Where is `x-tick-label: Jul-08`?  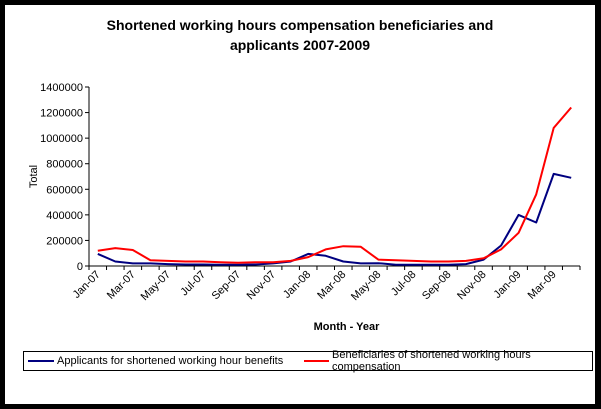 x-tick-label: Jul-08 is located at coordinates (404, 284).